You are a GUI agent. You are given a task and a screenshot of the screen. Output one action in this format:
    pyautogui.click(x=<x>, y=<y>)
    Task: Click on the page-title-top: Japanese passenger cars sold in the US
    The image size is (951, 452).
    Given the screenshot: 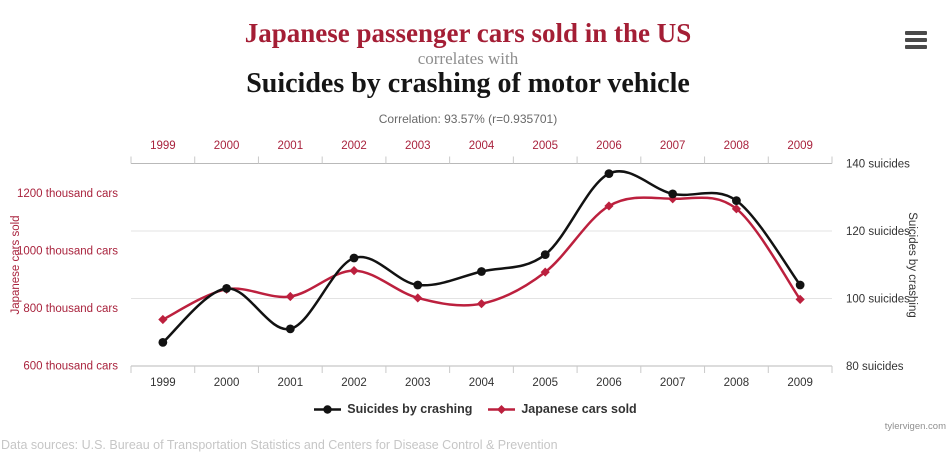 What is the action you would take?
    pyautogui.click(x=468, y=33)
    